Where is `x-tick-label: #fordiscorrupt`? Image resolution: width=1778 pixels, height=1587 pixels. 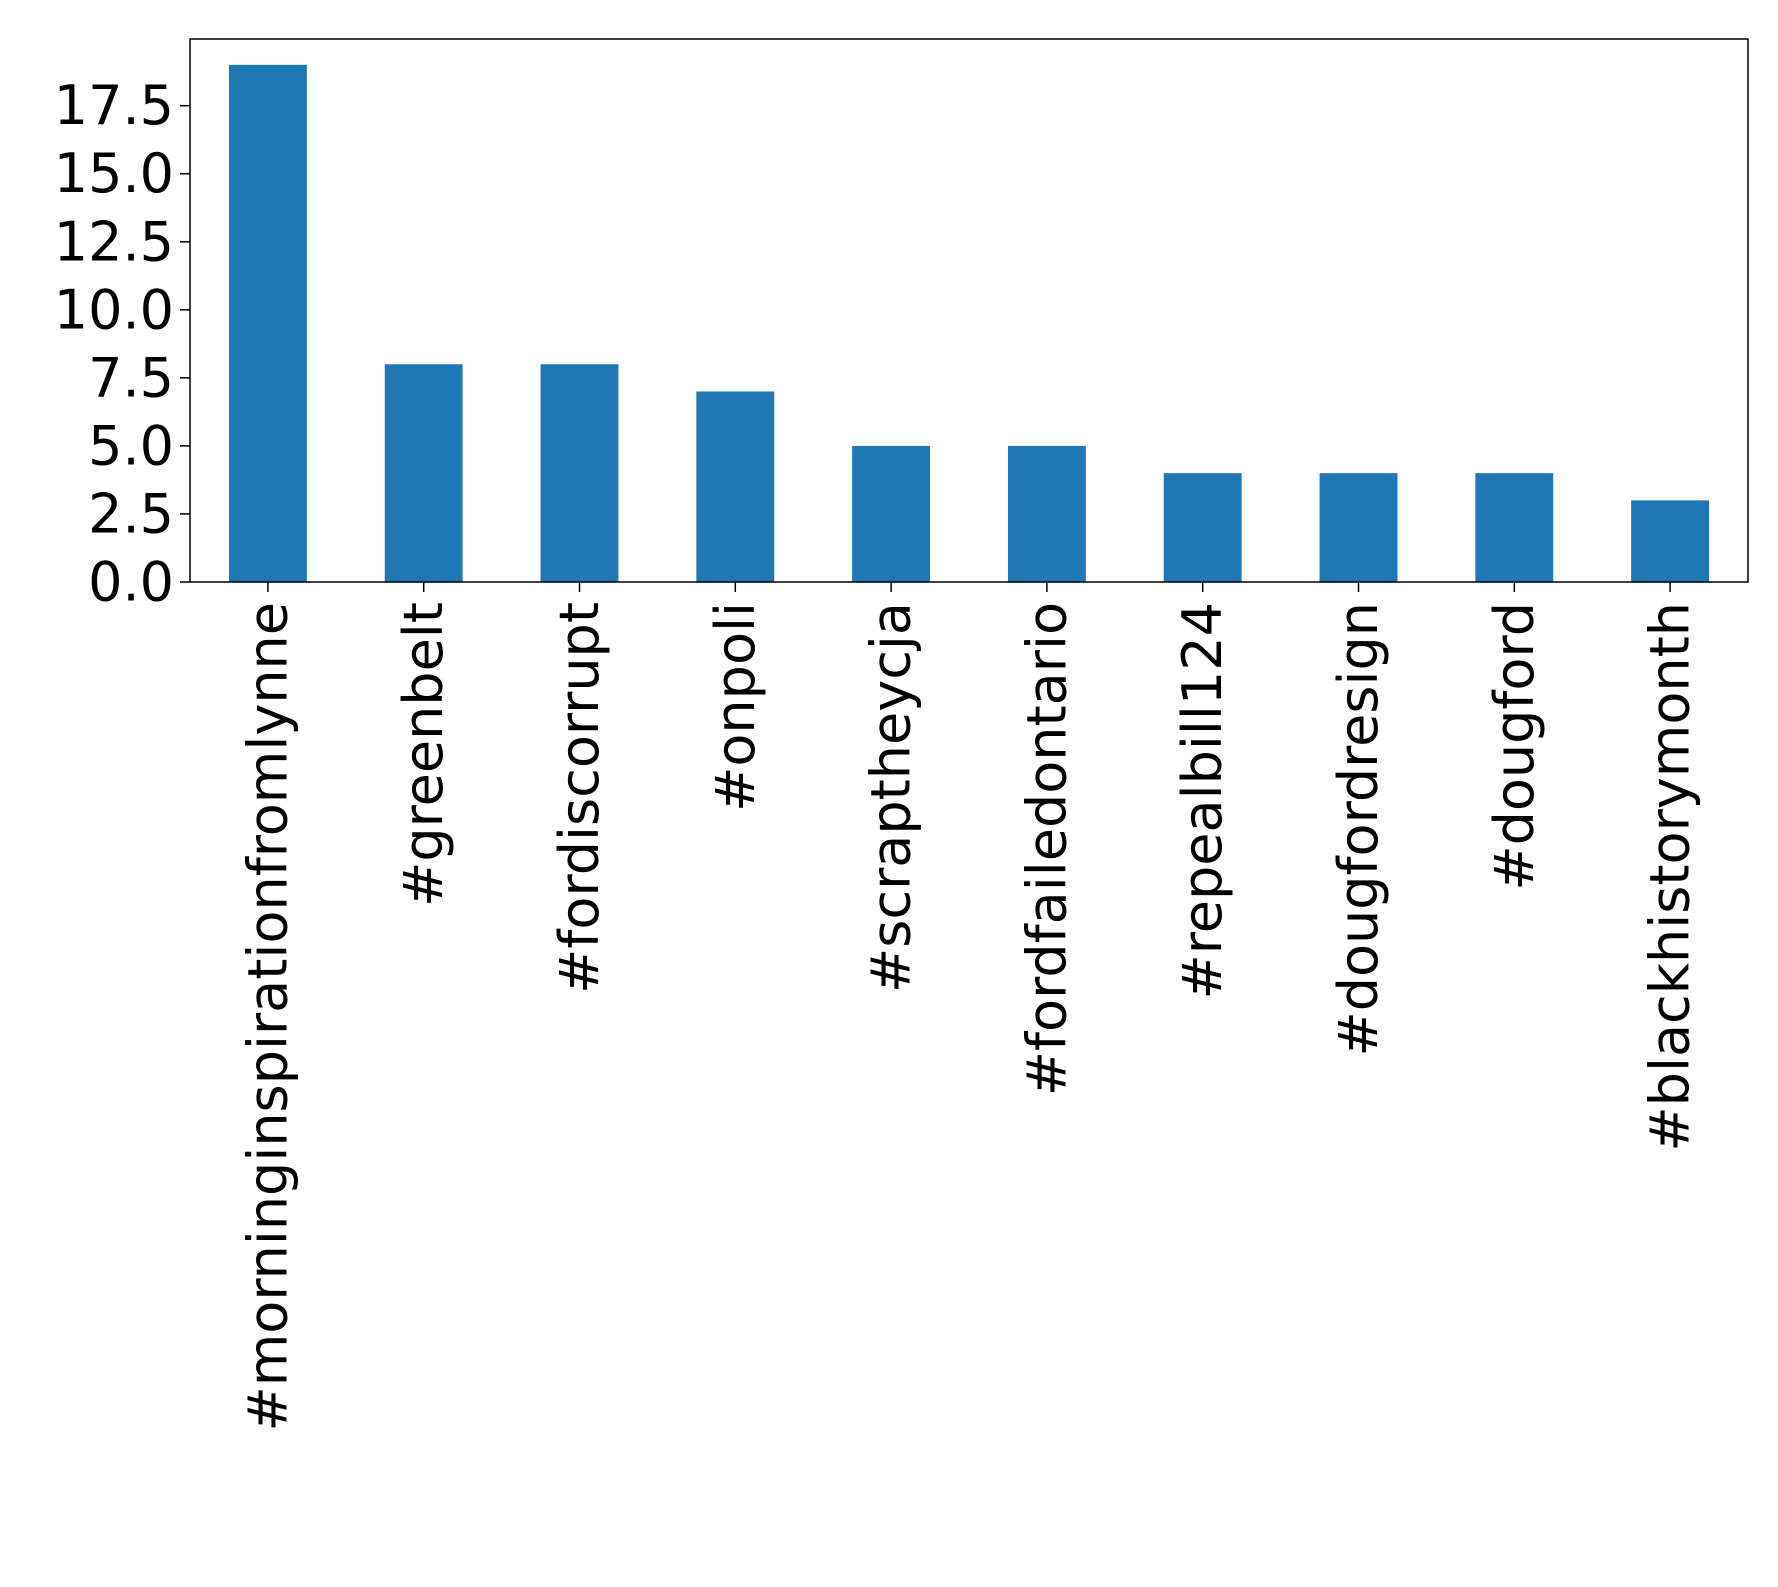
x-tick-label: #fordiscorrupt is located at coordinates (579, 798).